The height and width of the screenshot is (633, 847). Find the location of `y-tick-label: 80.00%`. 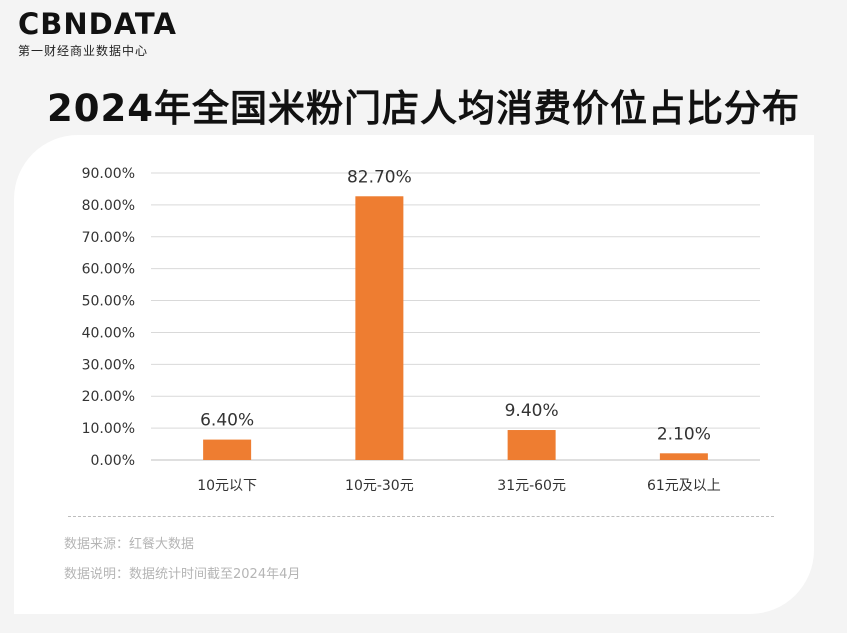

y-tick-label: 80.00% is located at coordinates (108, 206).